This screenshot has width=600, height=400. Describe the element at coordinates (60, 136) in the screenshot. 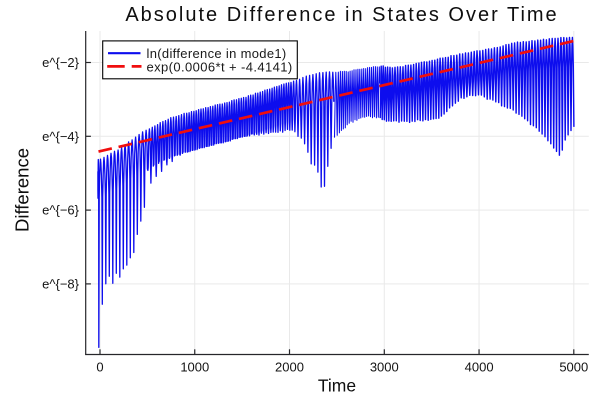

I see `svg-text: e^{−4}` at that location.